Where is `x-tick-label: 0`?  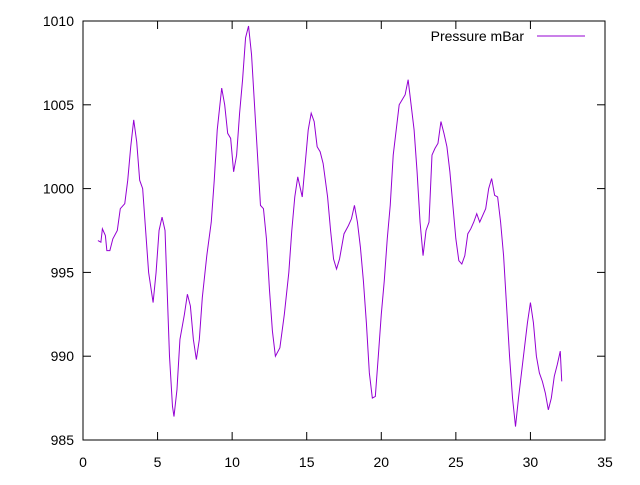
x-tick-label: 0 is located at coordinates (83, 462).